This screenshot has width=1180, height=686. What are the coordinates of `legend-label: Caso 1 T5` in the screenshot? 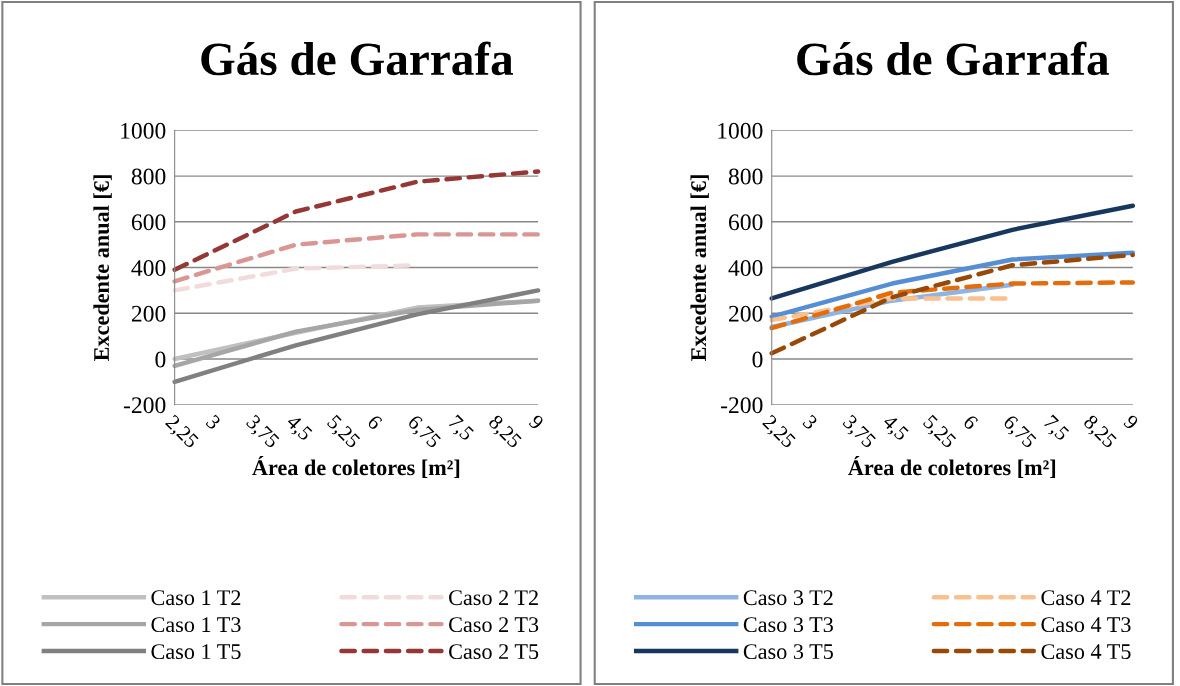 It's located at (196, 652).